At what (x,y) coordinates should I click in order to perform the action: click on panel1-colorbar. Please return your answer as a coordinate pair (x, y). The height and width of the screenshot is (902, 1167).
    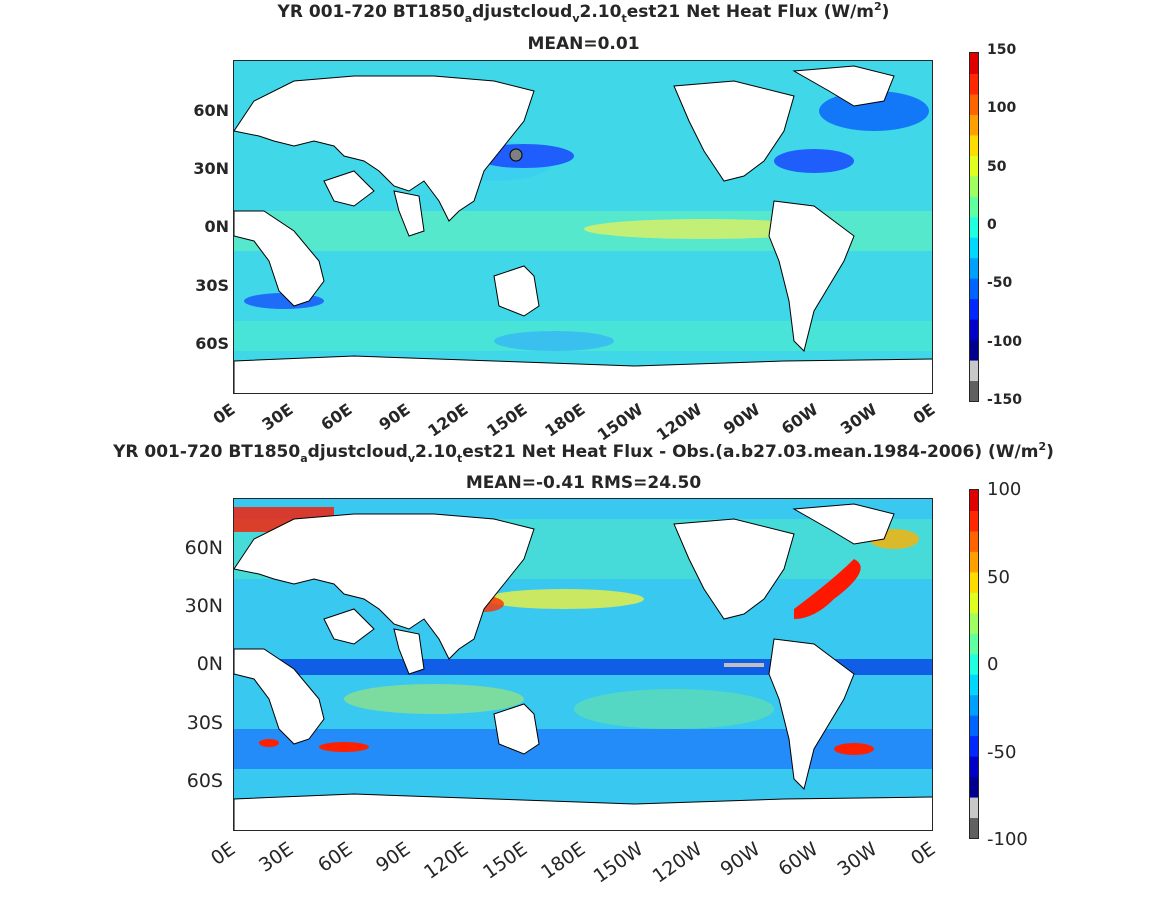
    Looking at the image, I should click on (974, 227).